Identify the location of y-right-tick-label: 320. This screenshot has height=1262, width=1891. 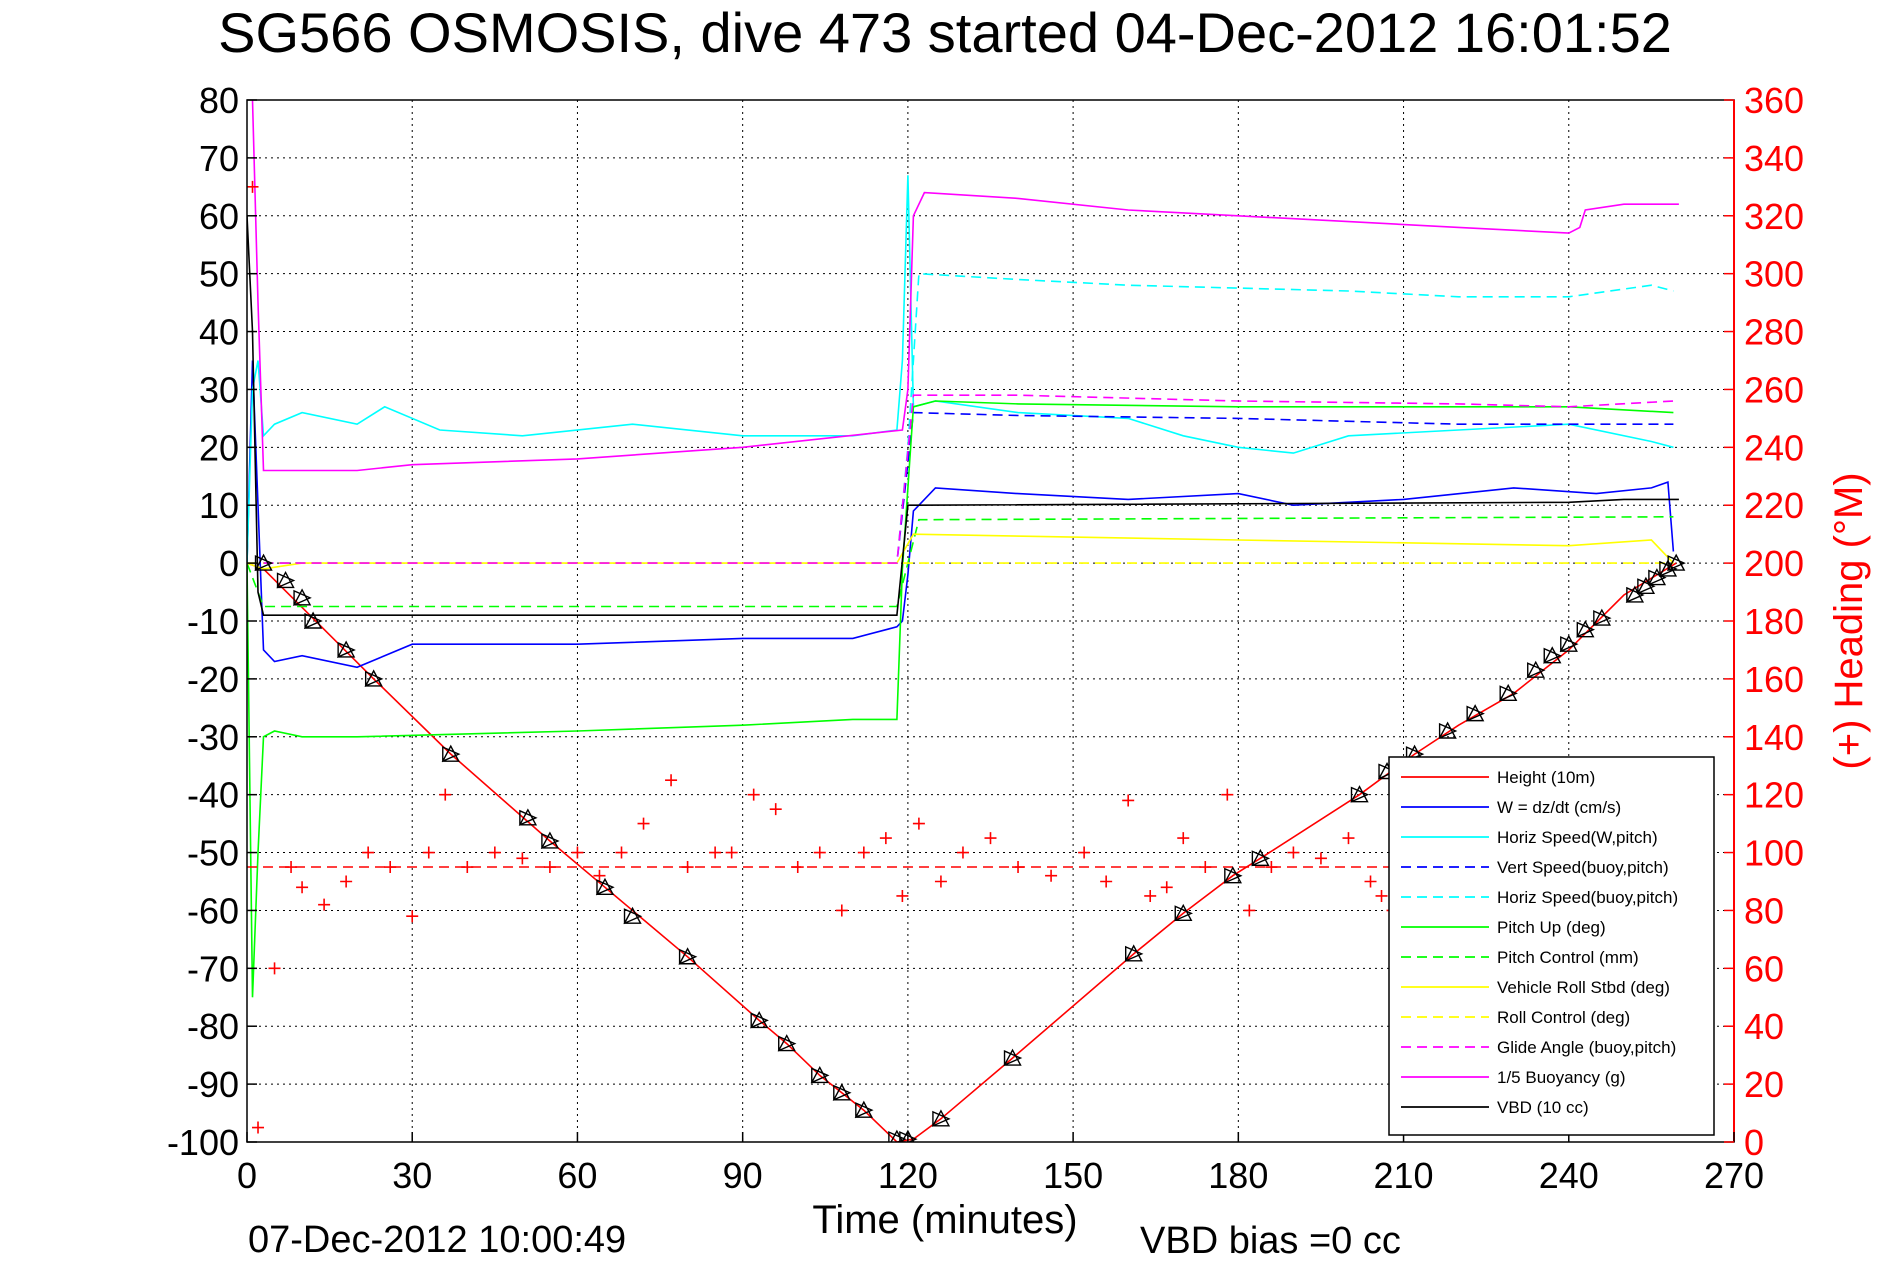
(1774, 216).